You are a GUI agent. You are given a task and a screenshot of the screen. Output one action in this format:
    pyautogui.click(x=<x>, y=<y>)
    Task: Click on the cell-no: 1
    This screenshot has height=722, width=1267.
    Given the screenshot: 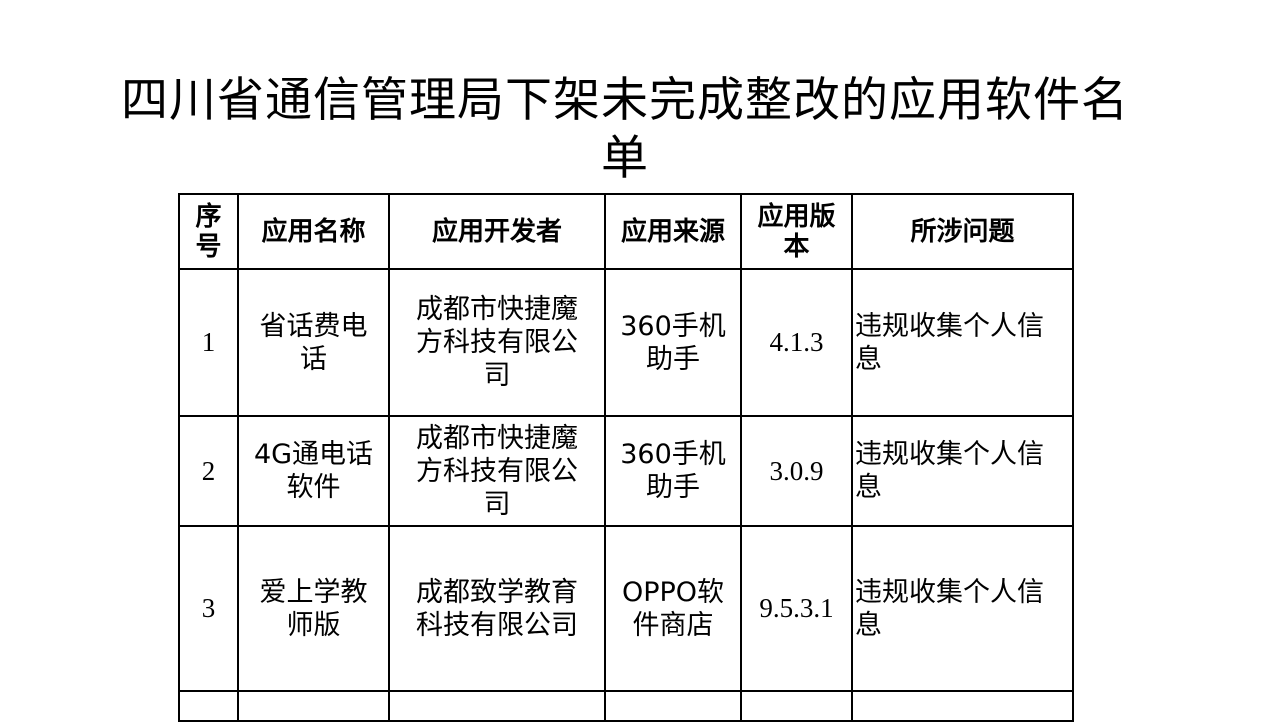 What is the action you would take?
    pyautogui.click(x=208, y=342)
    